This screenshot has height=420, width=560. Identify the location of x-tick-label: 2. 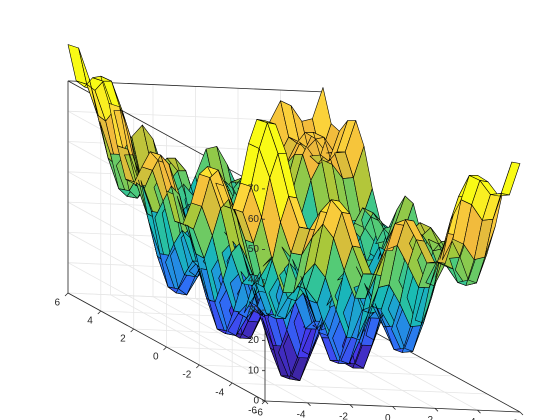
(430, 417).